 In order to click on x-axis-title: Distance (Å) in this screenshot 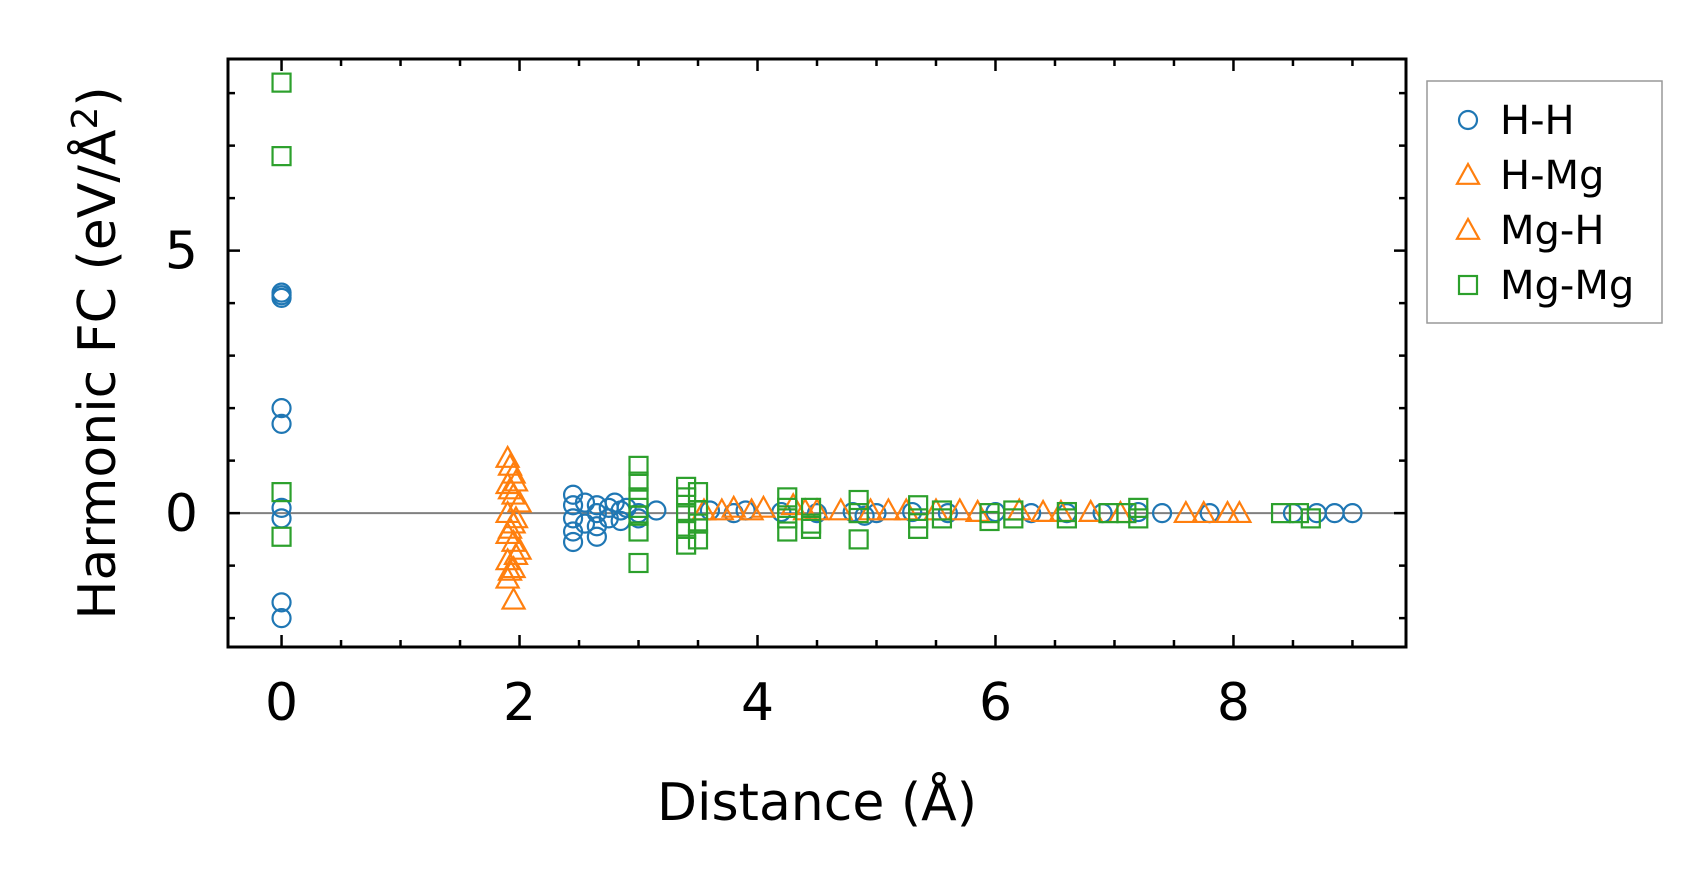, I will do `click(817, 802)`.